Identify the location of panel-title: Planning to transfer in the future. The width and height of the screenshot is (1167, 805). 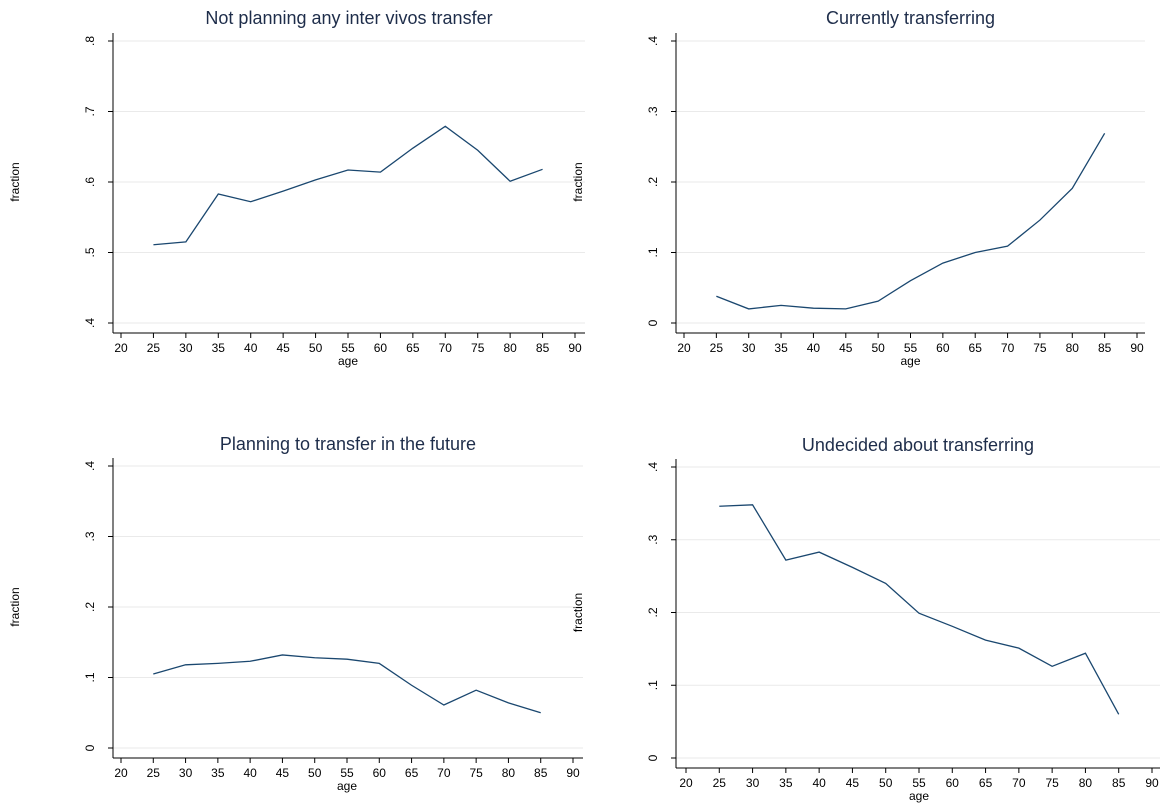
(348, 444).